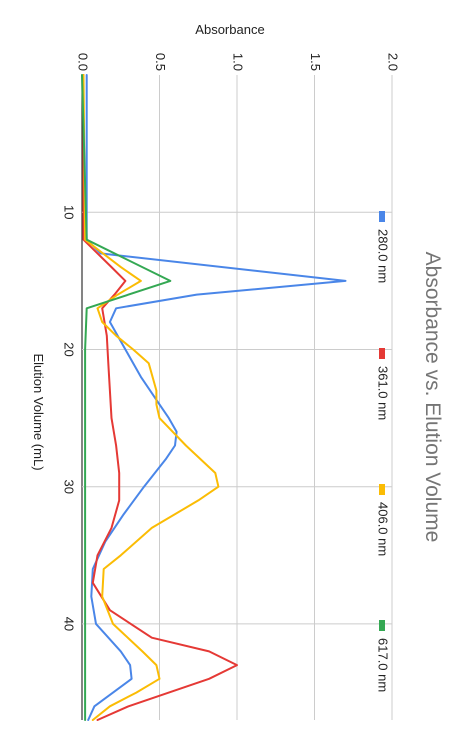 This screenshot has width=464, height=747. What do you see at coordinates (69, 624) in the screenshot?
I see `x-tick-label: 40` at bounding box center [69, 624].